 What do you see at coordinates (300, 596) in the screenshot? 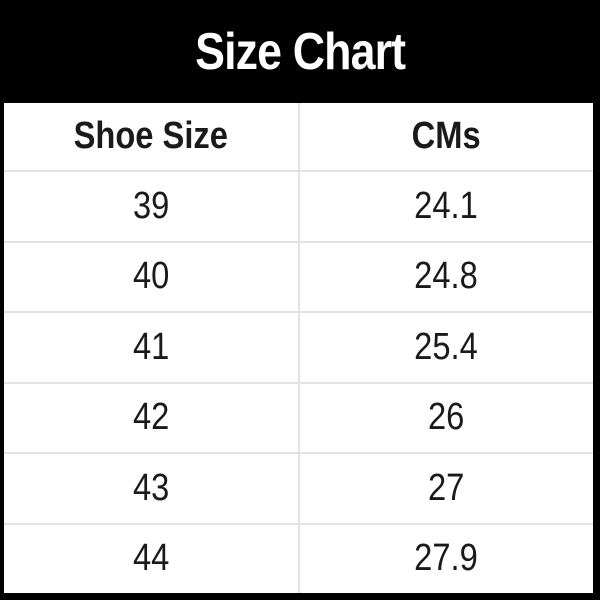
I see `bottom-border` at bounding box center [300, 596].